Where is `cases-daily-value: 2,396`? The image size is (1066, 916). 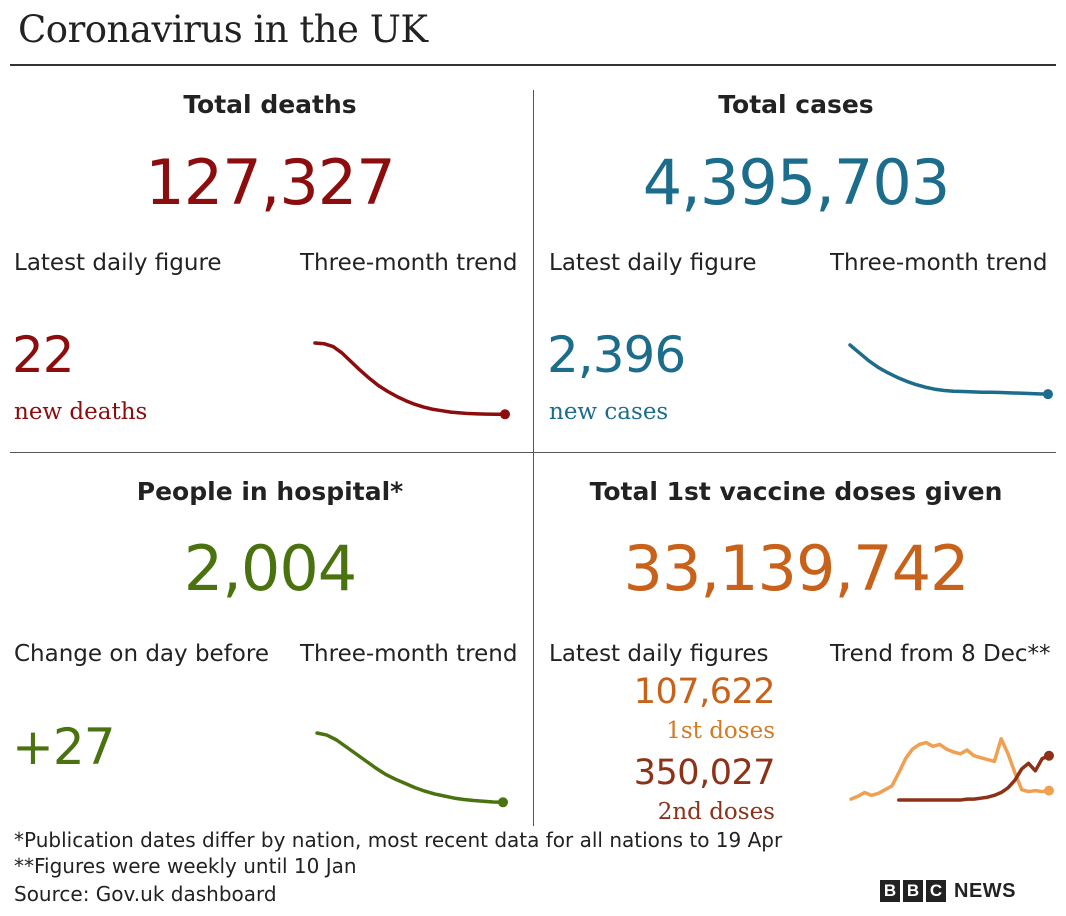 cases-daily-value: 2,396 is located at coordinates (616, 355).